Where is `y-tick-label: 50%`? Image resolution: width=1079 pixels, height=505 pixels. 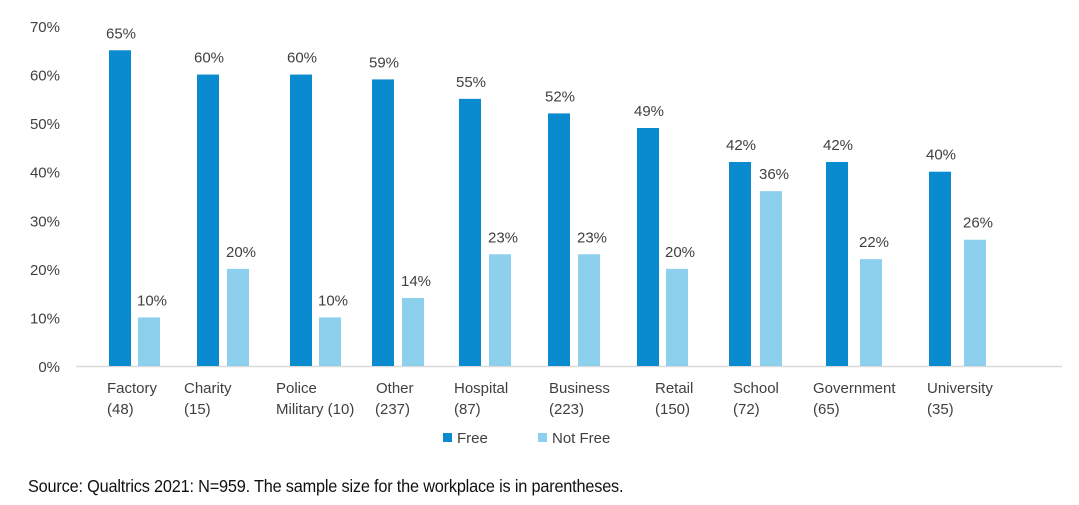 y-tick-label: 50% is located at coordinates (45, 124).